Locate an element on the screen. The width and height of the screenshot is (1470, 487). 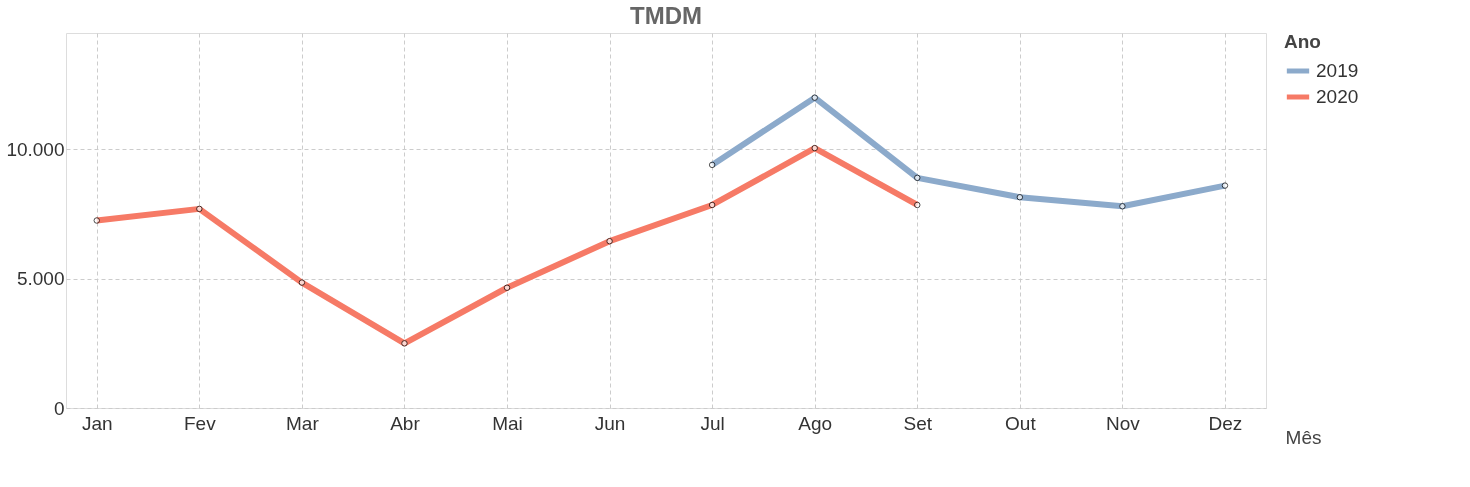
x-tick-label: Dez is located at coordinates (1225, 423).